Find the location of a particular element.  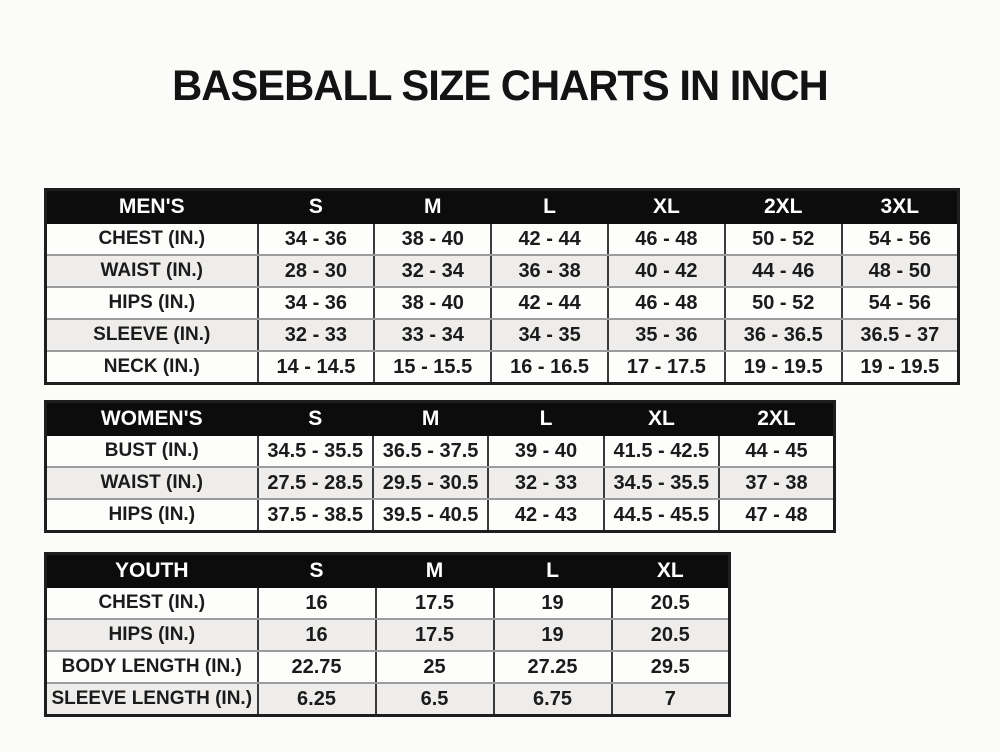

table-row: HIPS (IN.) 16 17.5 19 20.5 is located at coordinates (387, 635).